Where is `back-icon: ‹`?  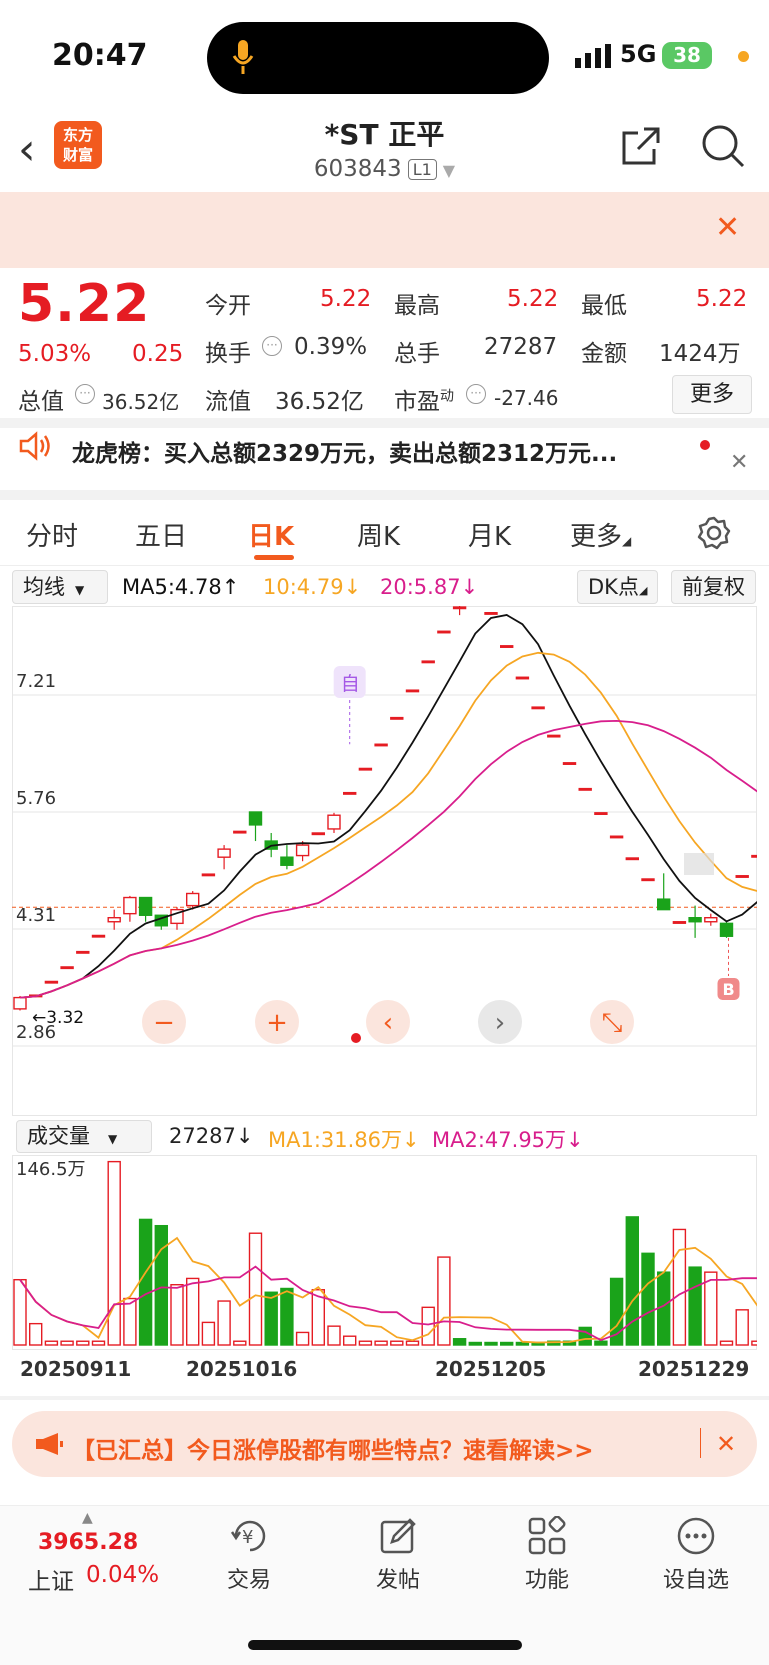 back-icon: ‹ is located at coordinates (27, 149).